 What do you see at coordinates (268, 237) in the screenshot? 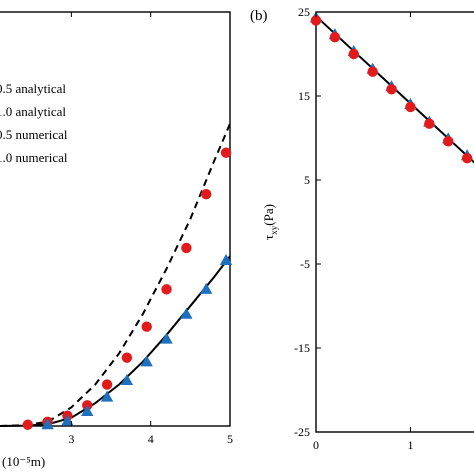
I see `tau-symbol: τ` at bounding box center [268, 237].